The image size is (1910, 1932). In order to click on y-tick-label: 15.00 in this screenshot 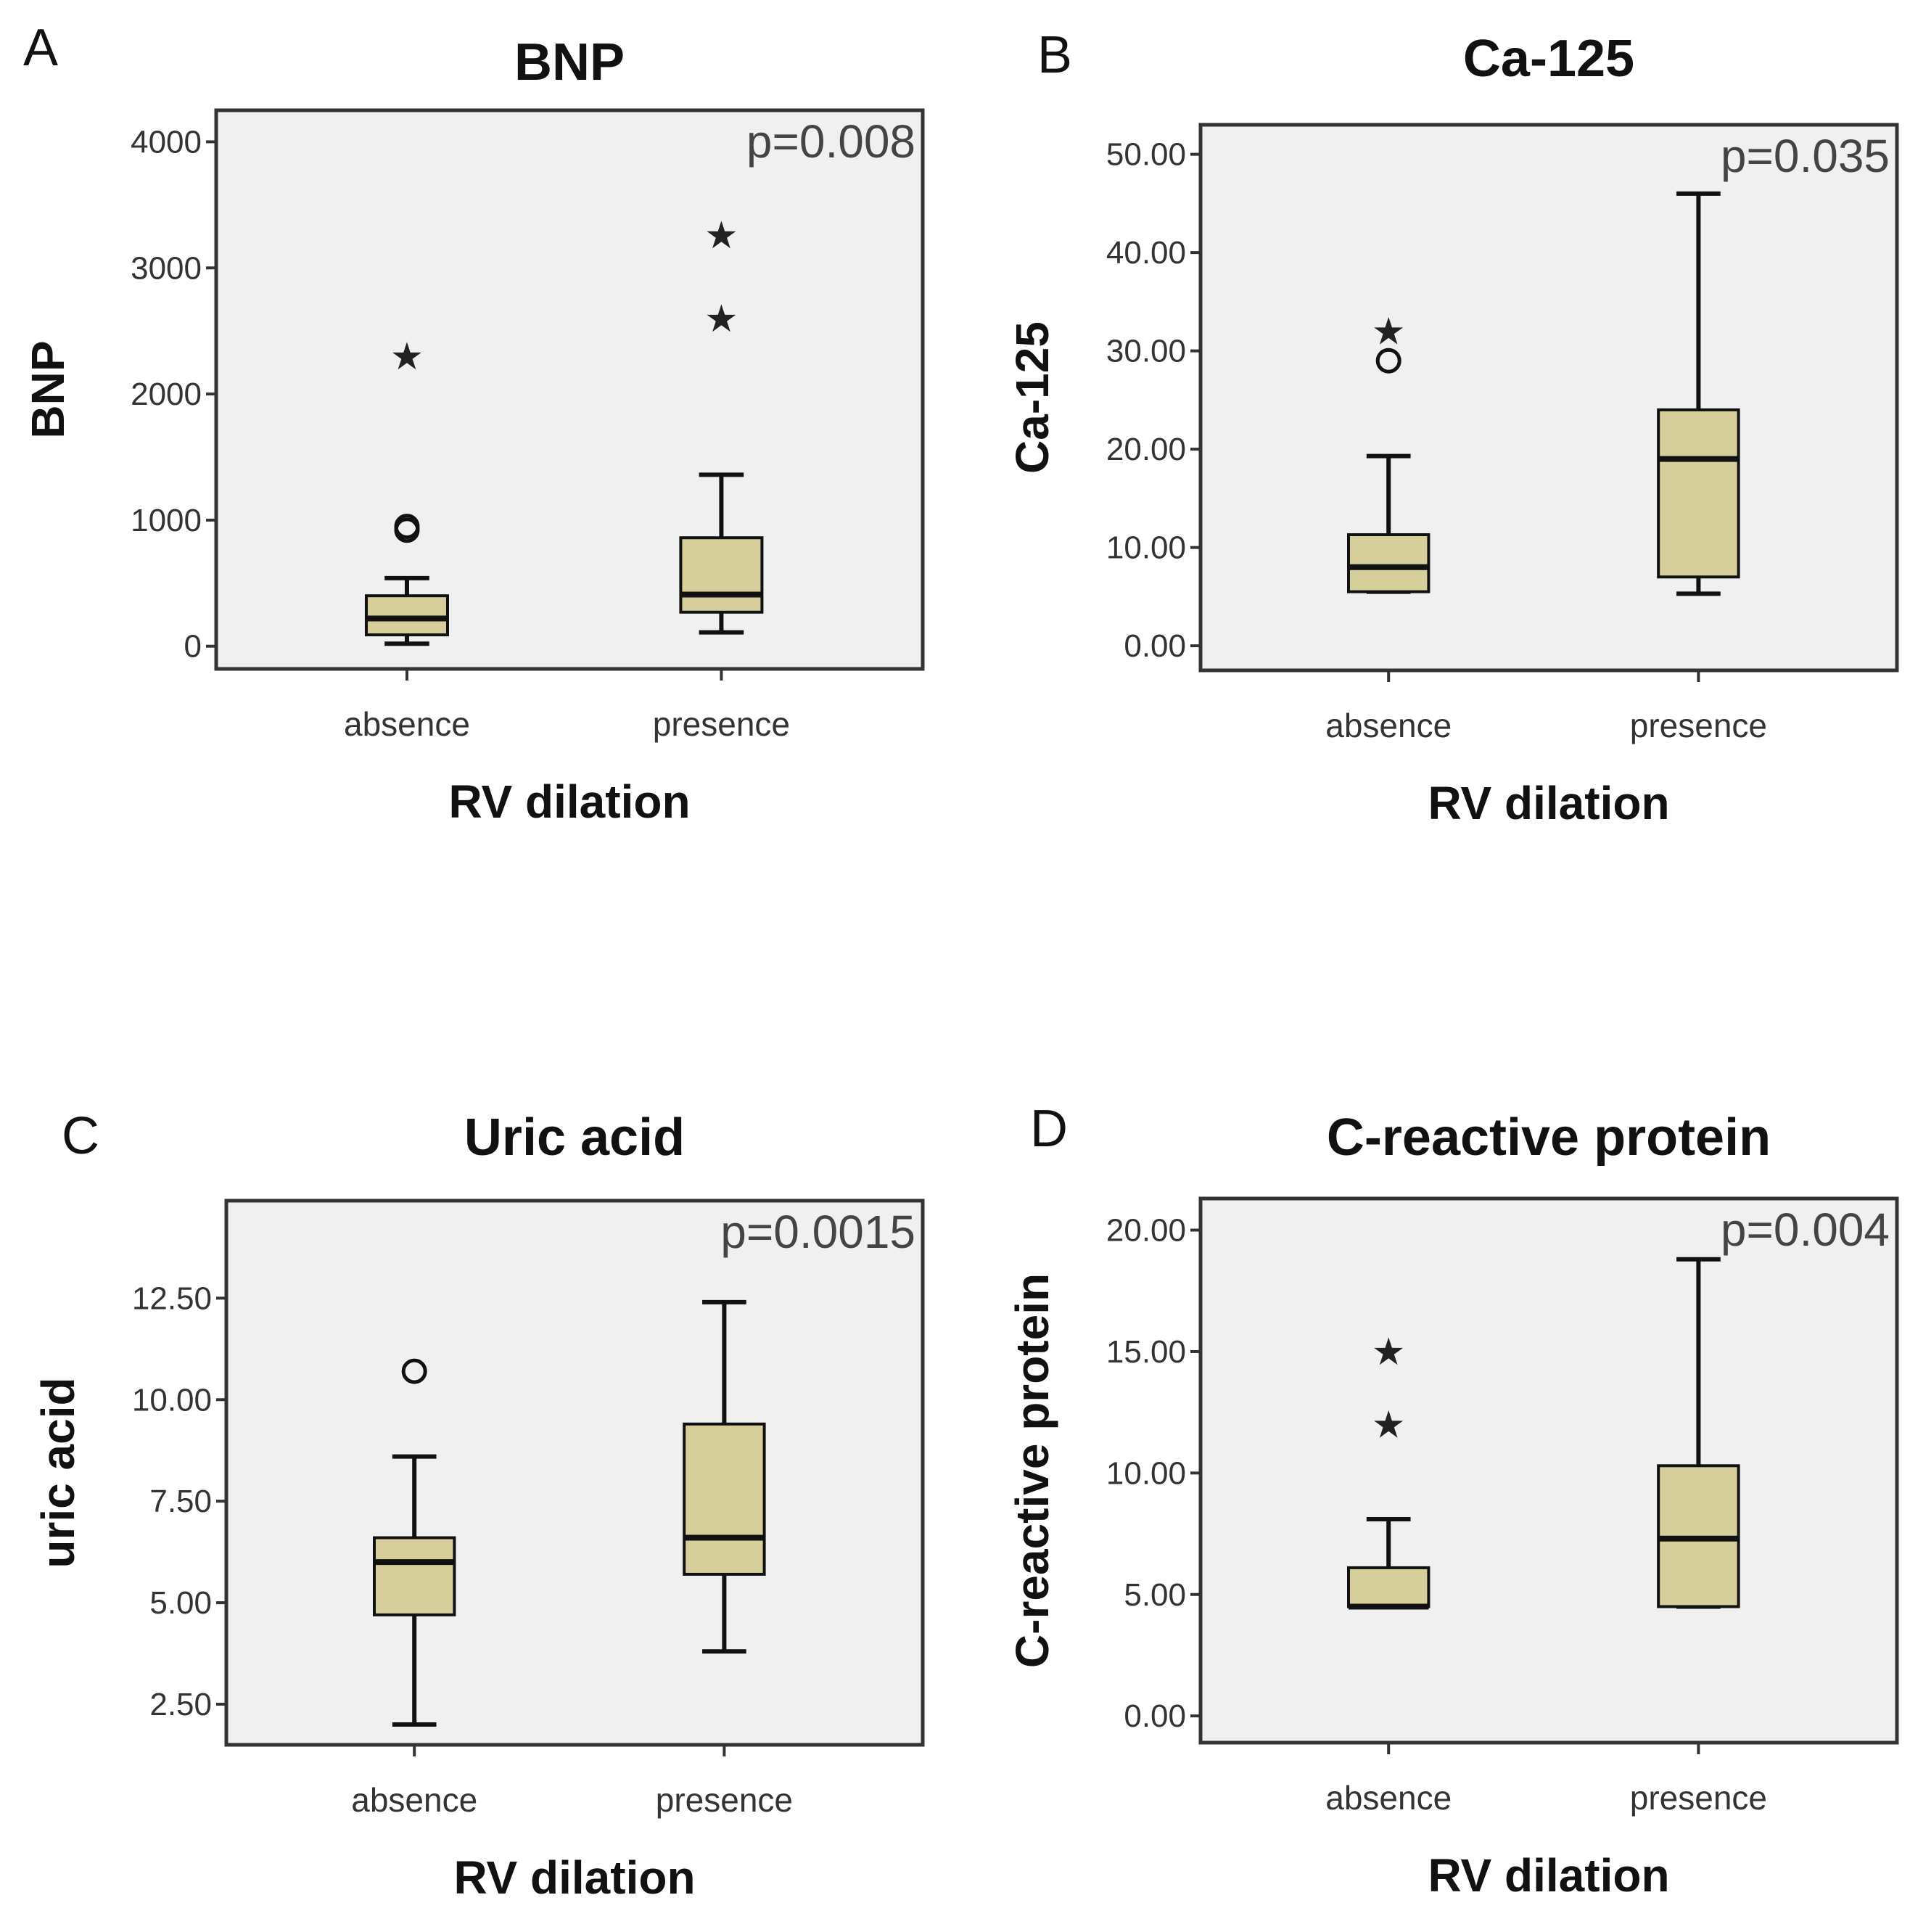, I will do `click(1146, 1352)`.